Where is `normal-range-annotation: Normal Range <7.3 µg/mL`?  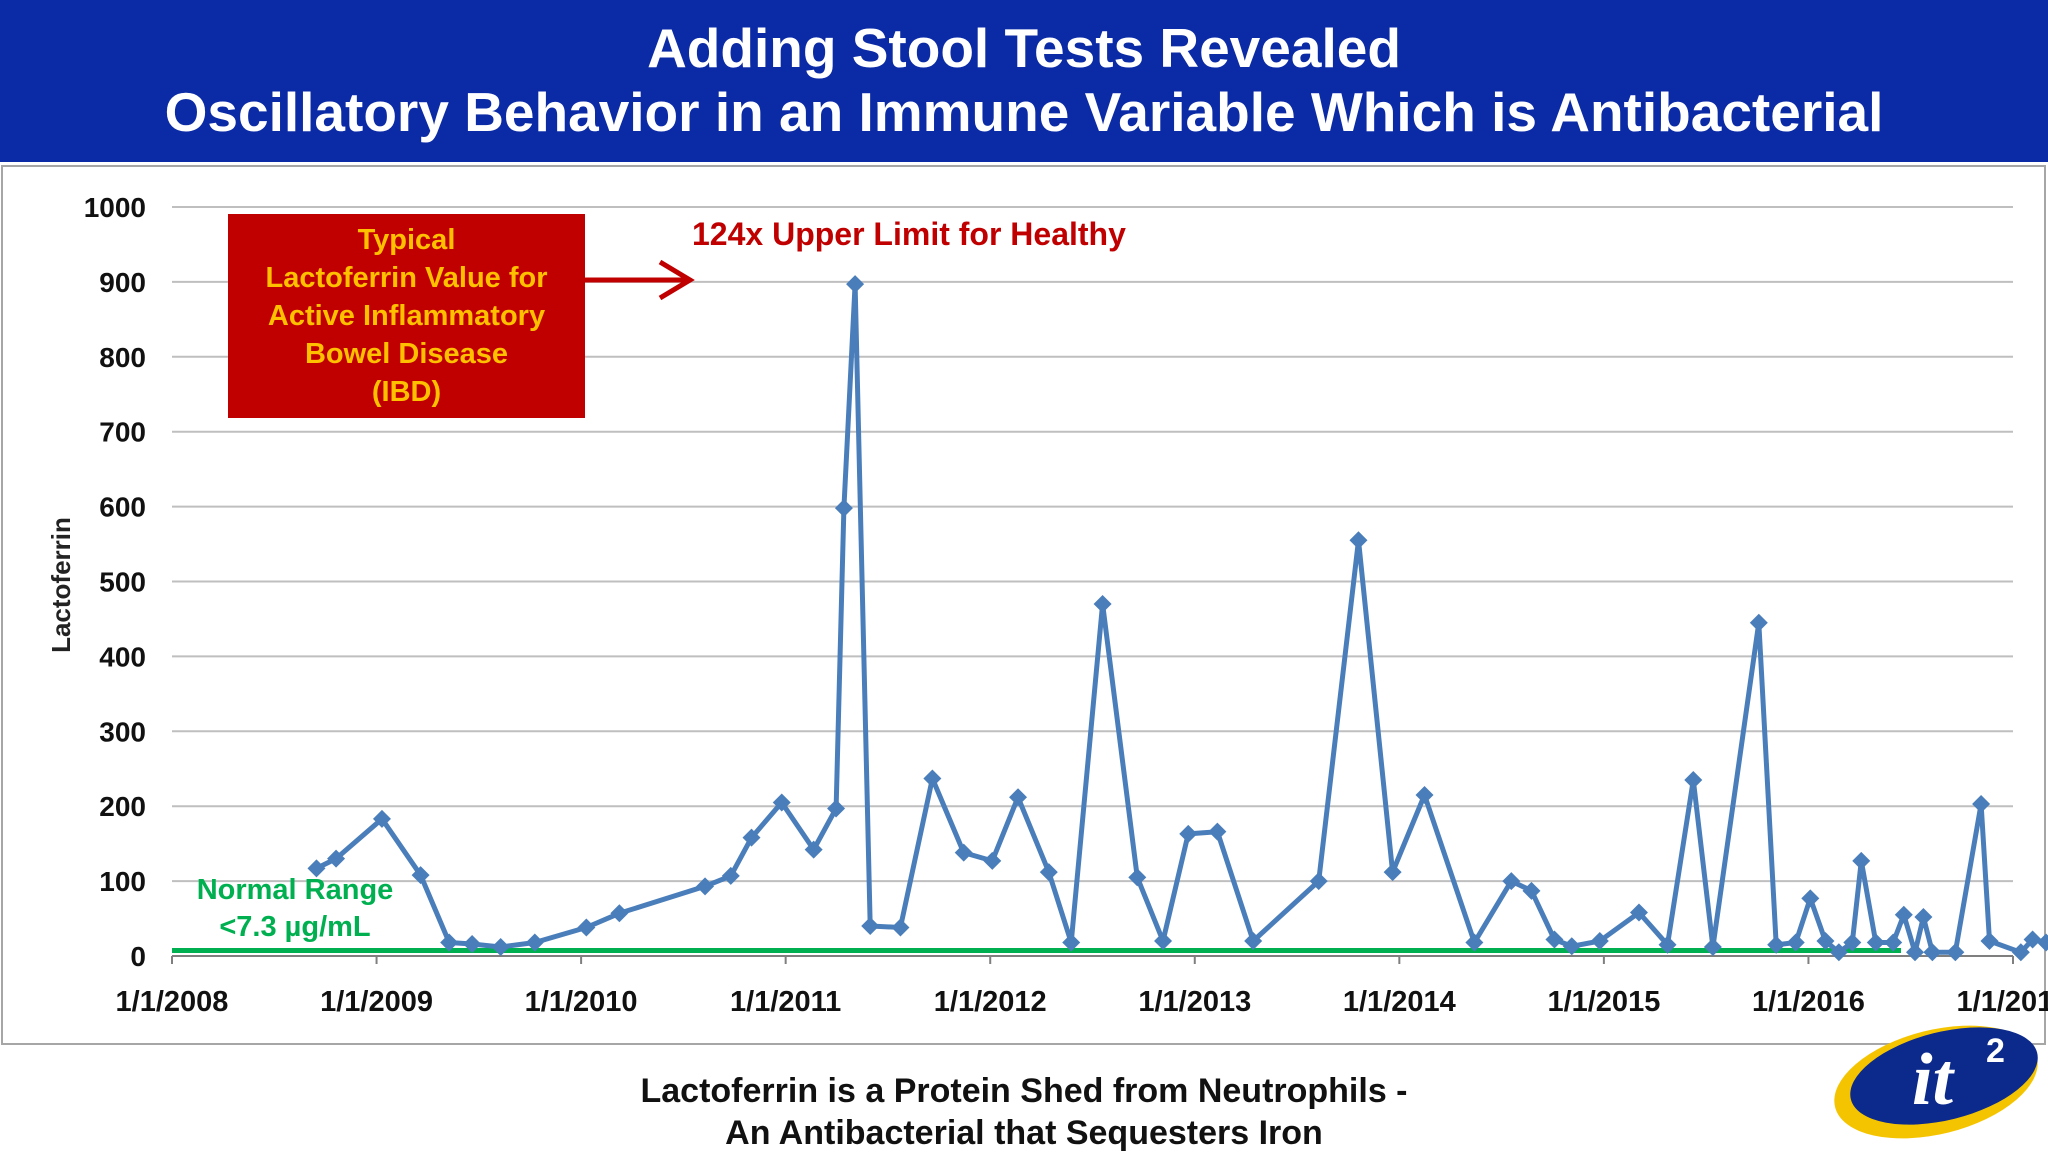
normal-range-annotation: Normal Range <7.3 µg/mL is located at coordinates (295, 909).